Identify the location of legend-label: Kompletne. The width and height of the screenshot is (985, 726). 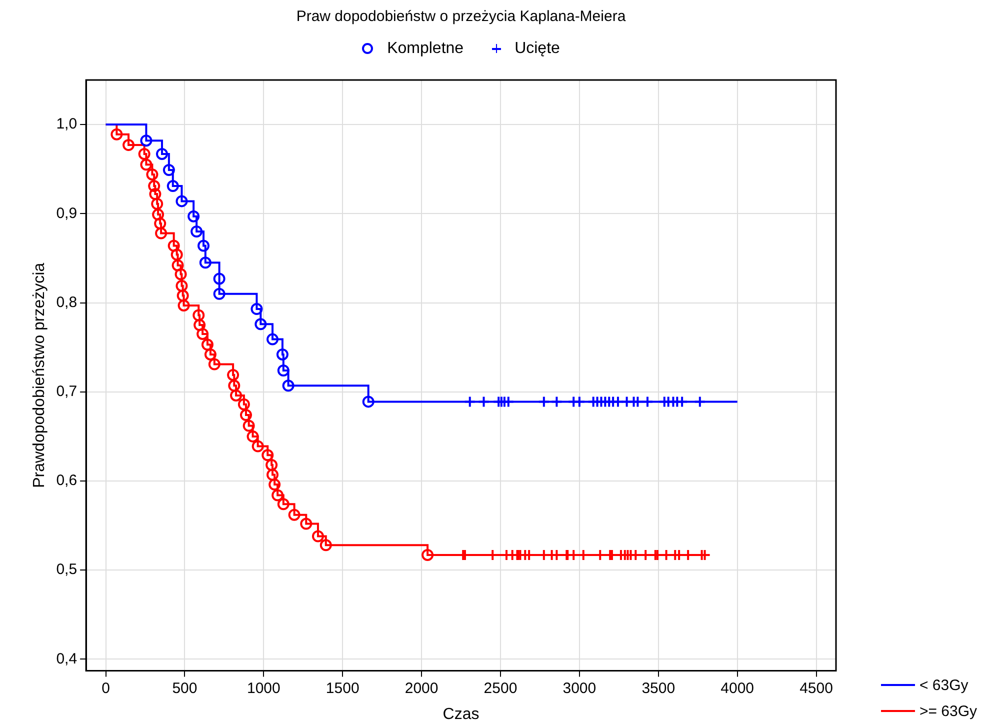
(425, 48).